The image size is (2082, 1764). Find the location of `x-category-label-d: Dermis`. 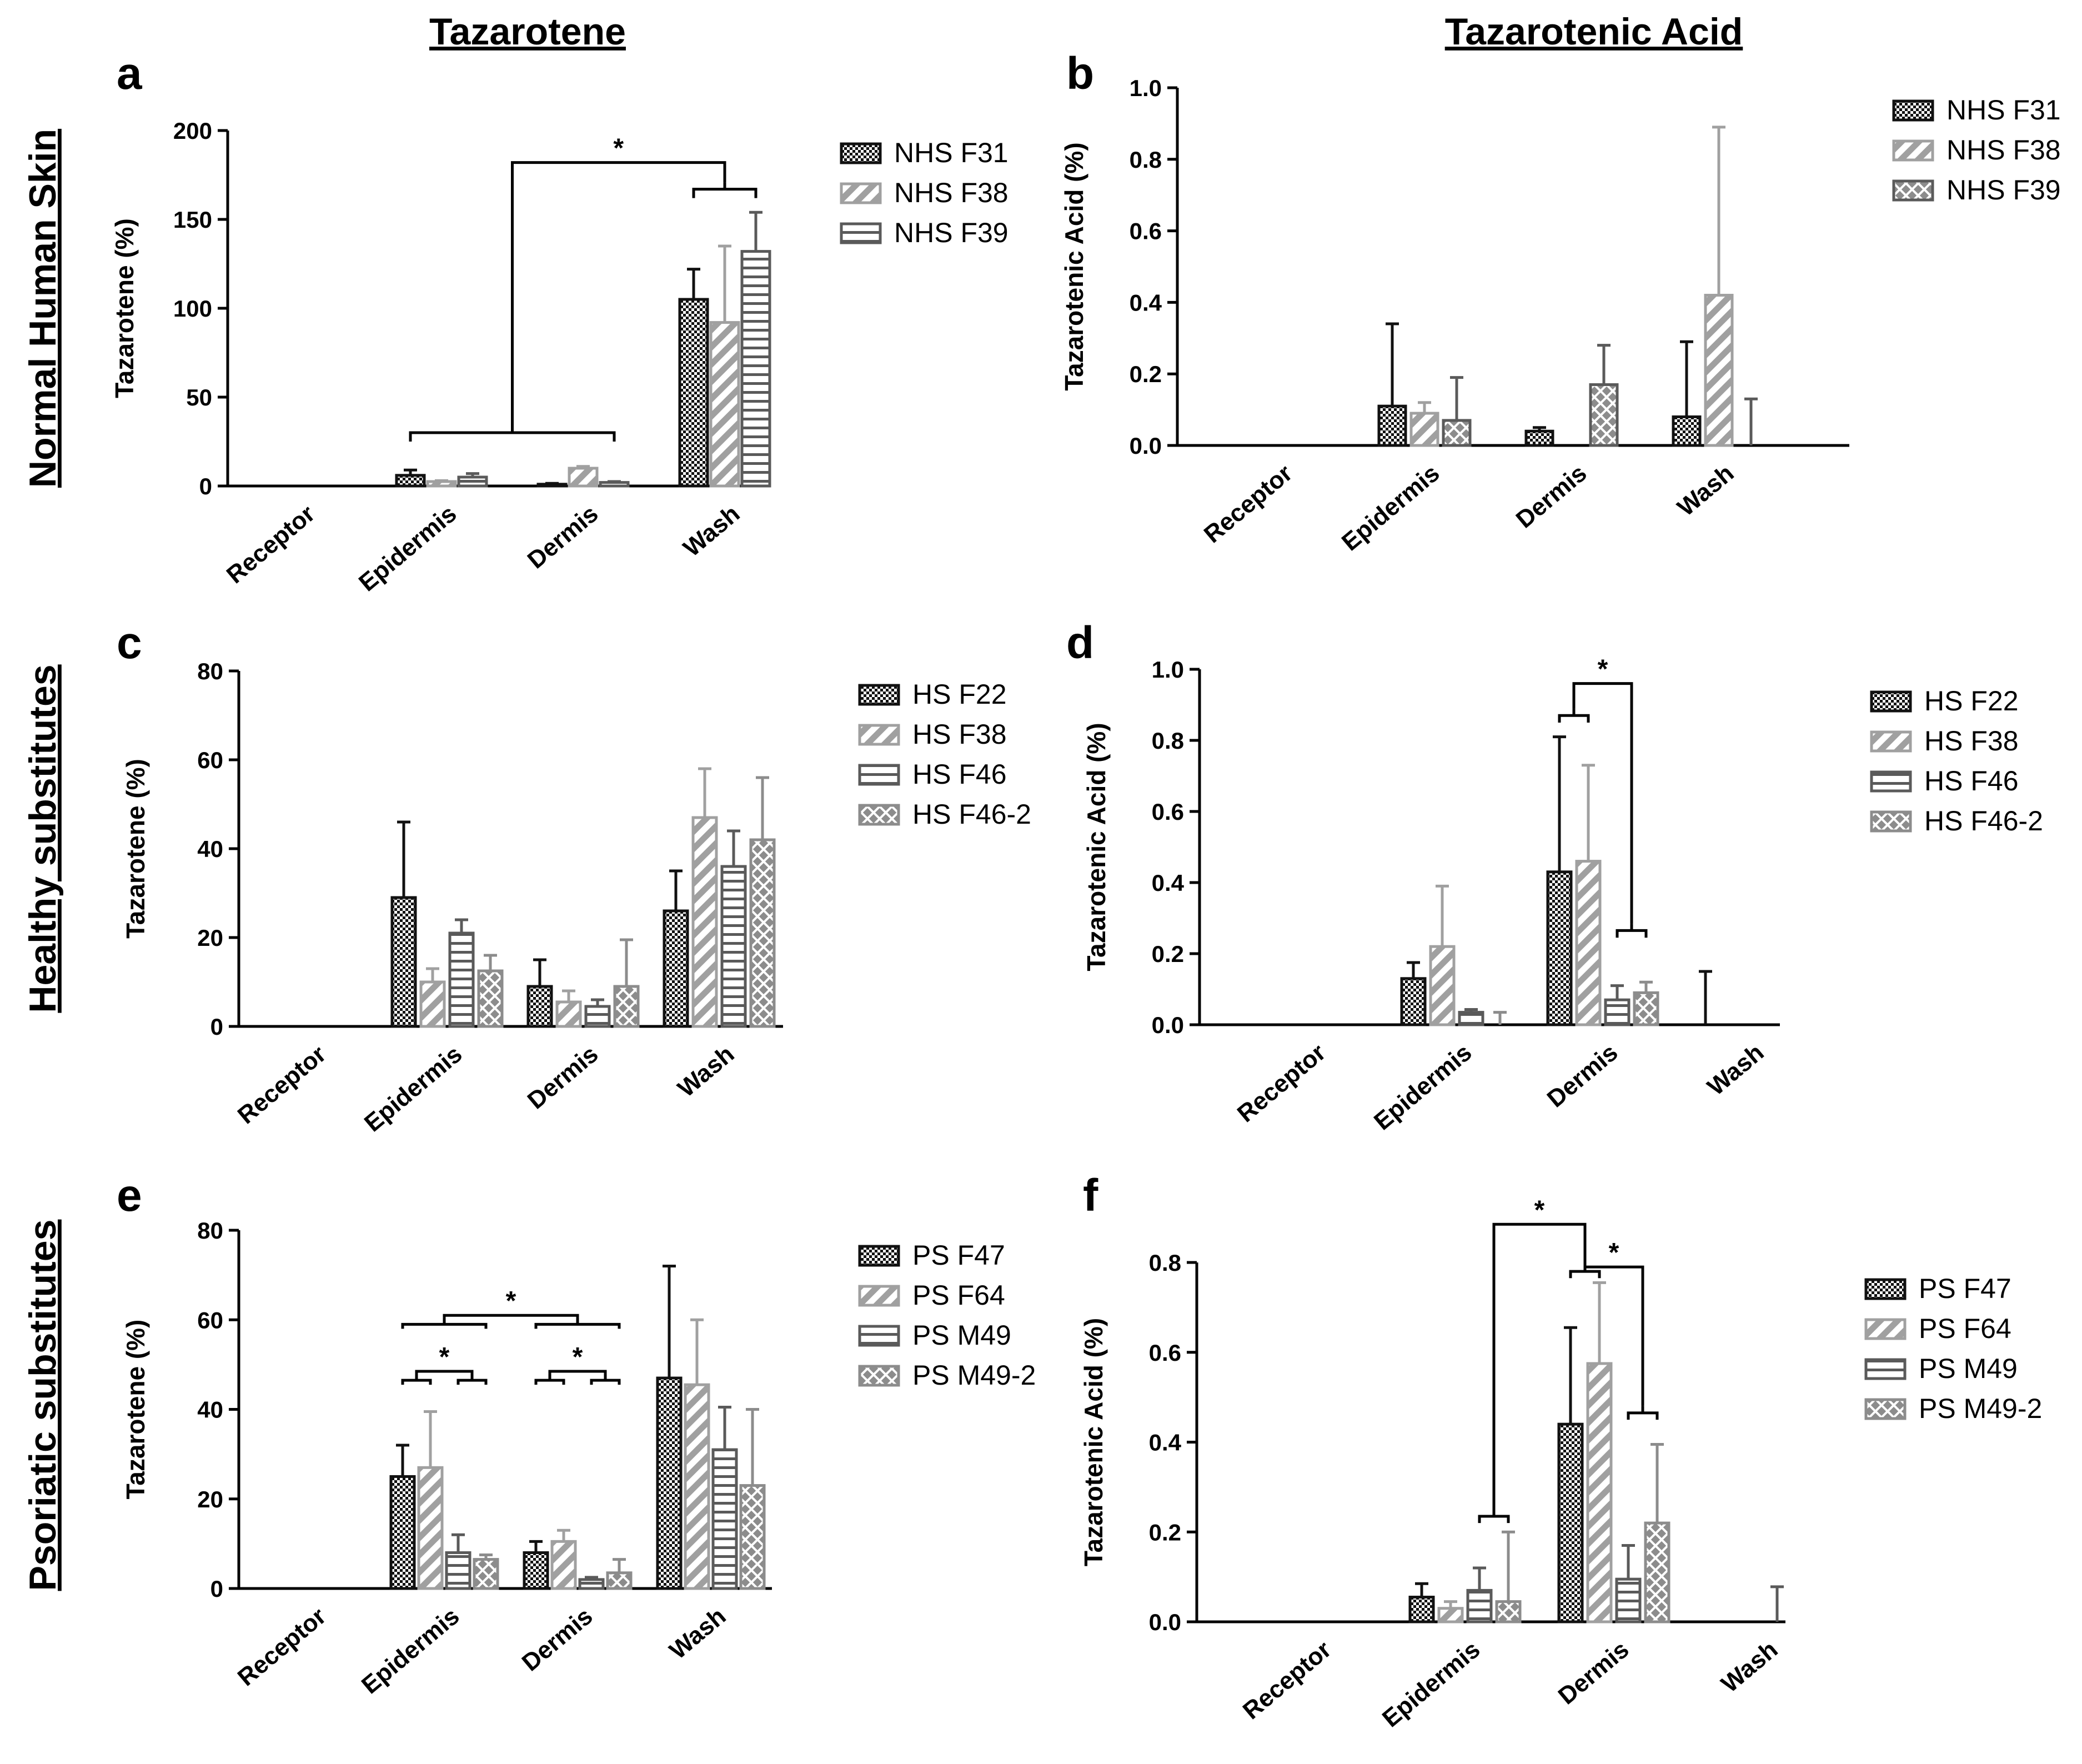

x-category-label-d: Dermis is located at coordinates (1583, 1075).